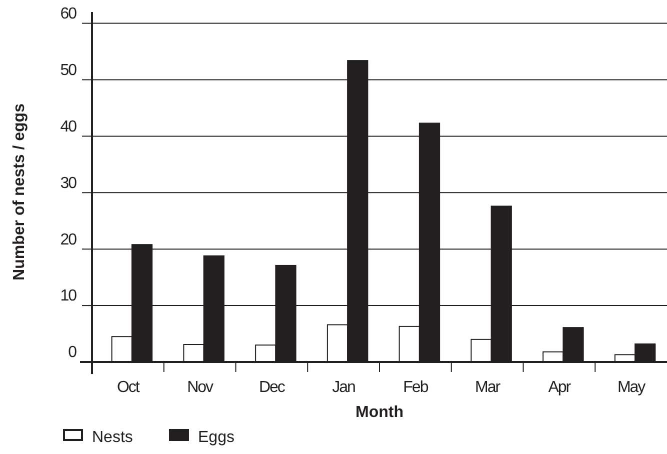 The width and height of the screenshot is (667, 454). What do you see at coordinates (69, 127) in the screenshot?
I see `y-tick-label: 40` at bounding box center [69, 127].